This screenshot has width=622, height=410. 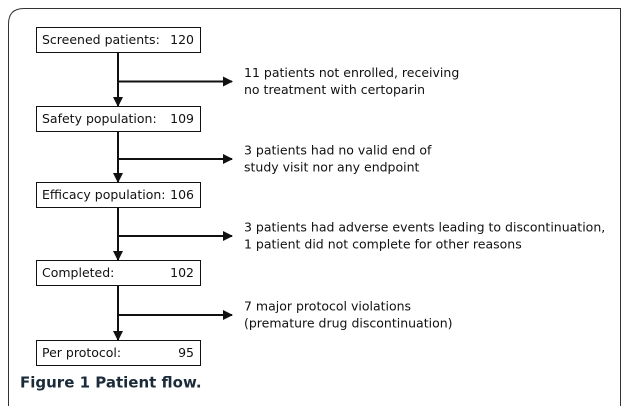 I want to click on node-count: 106, so click(x=182, y=194).